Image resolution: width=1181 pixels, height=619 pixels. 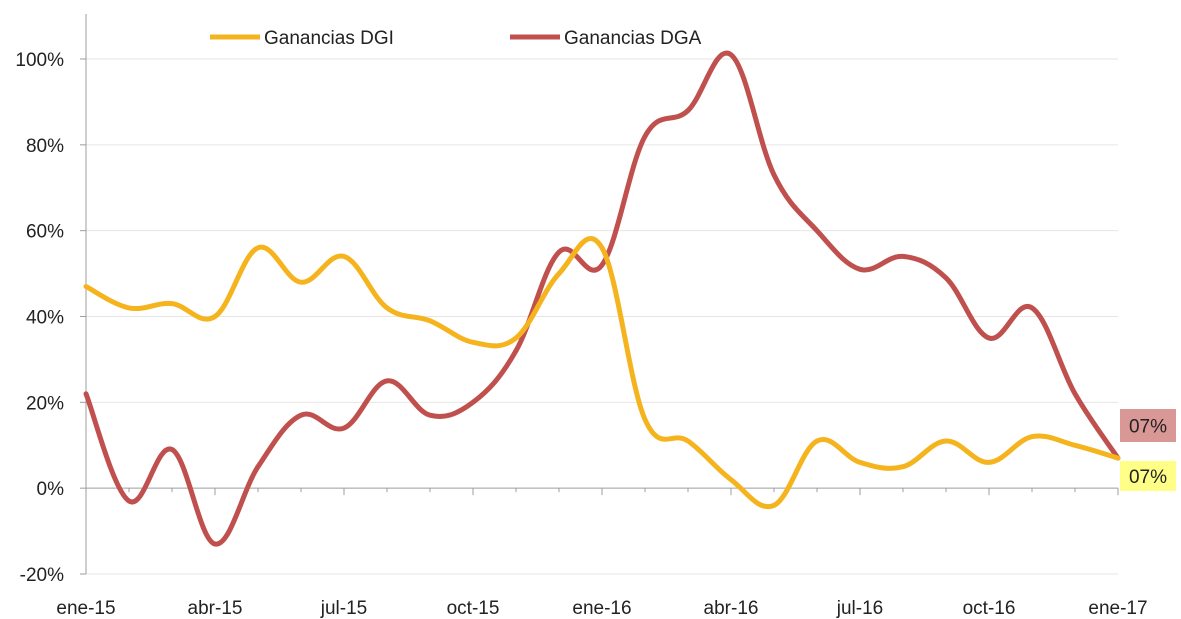 I want to click on y-tick-label: 60%, so click(x=45, y=232).